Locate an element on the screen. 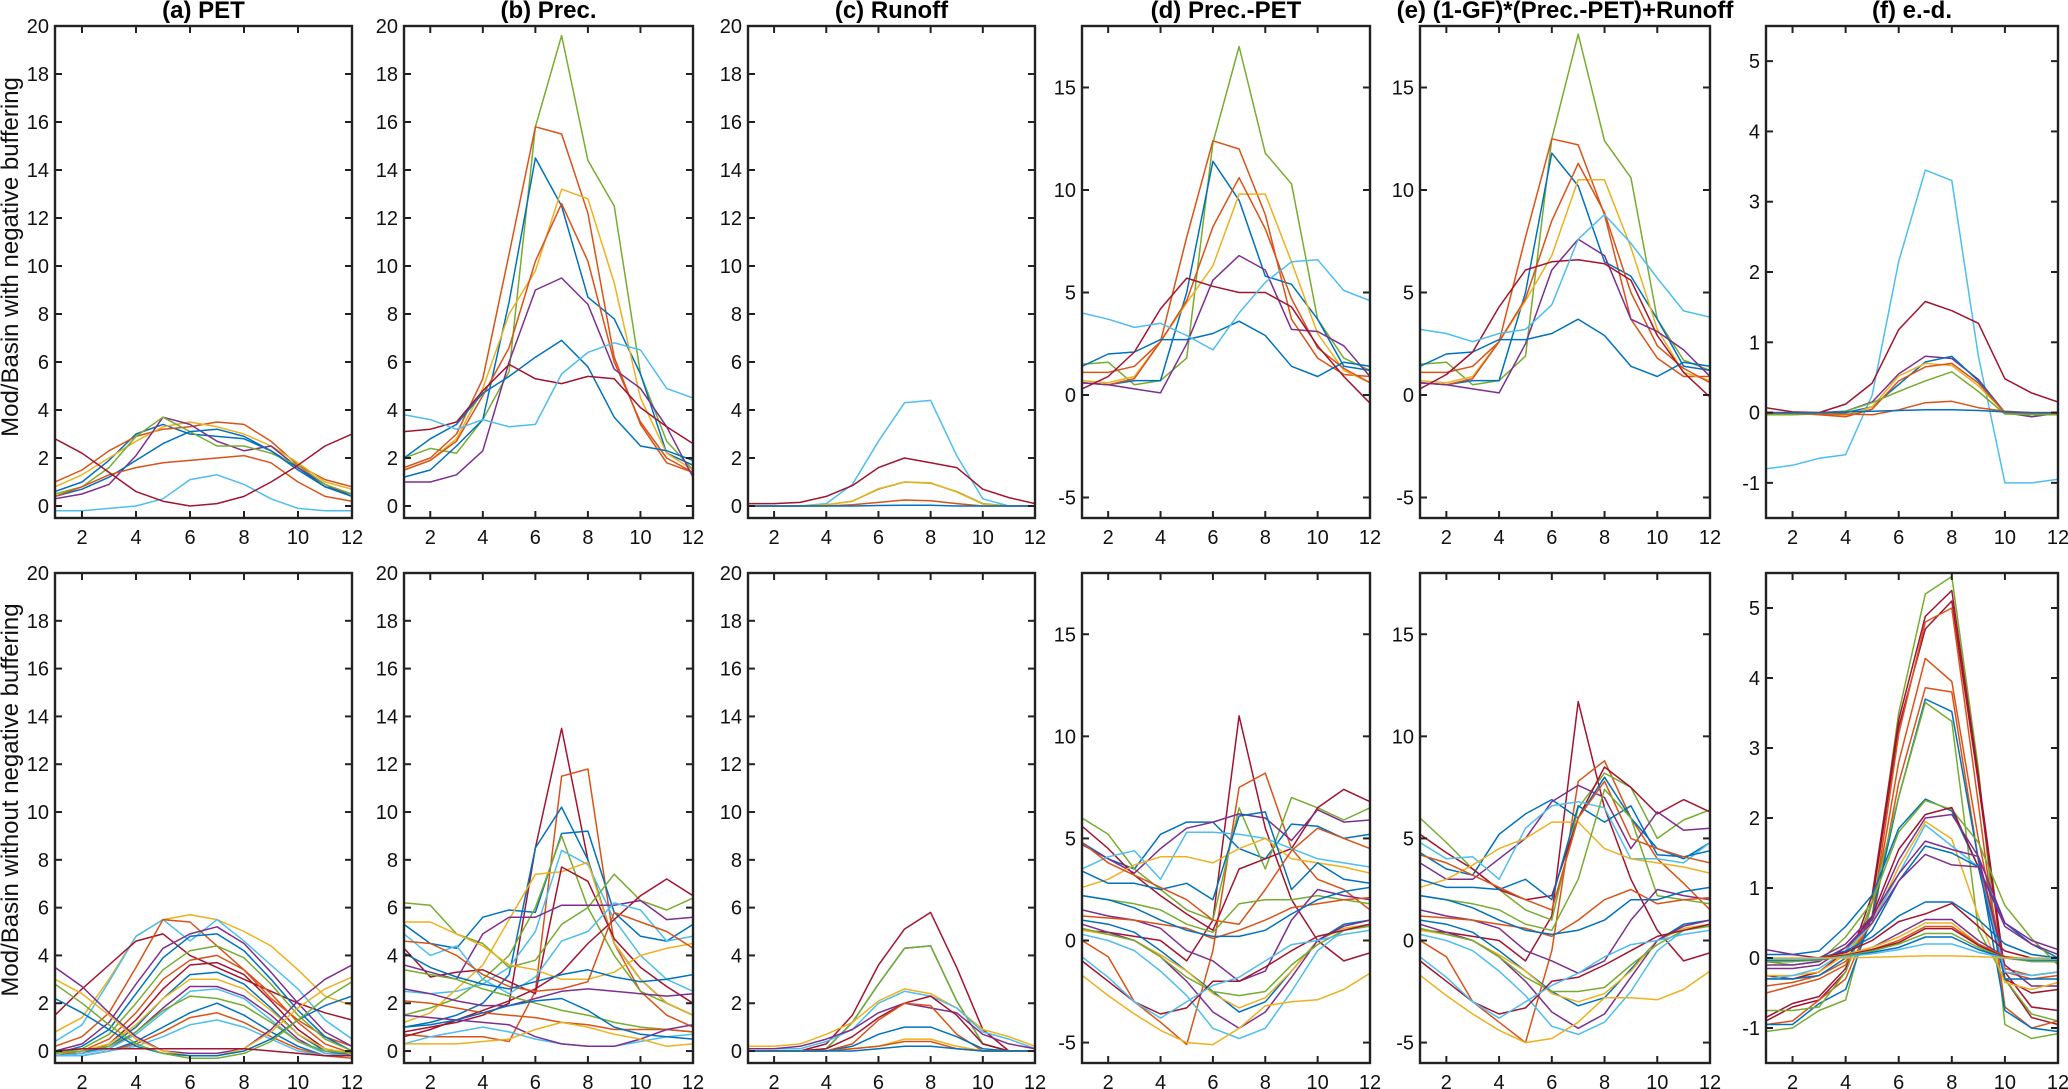 This screenshot has width=2068, height=1089. row-label-bottom: Mod/Basin without negative buffering is located at coordinates (12, 799).